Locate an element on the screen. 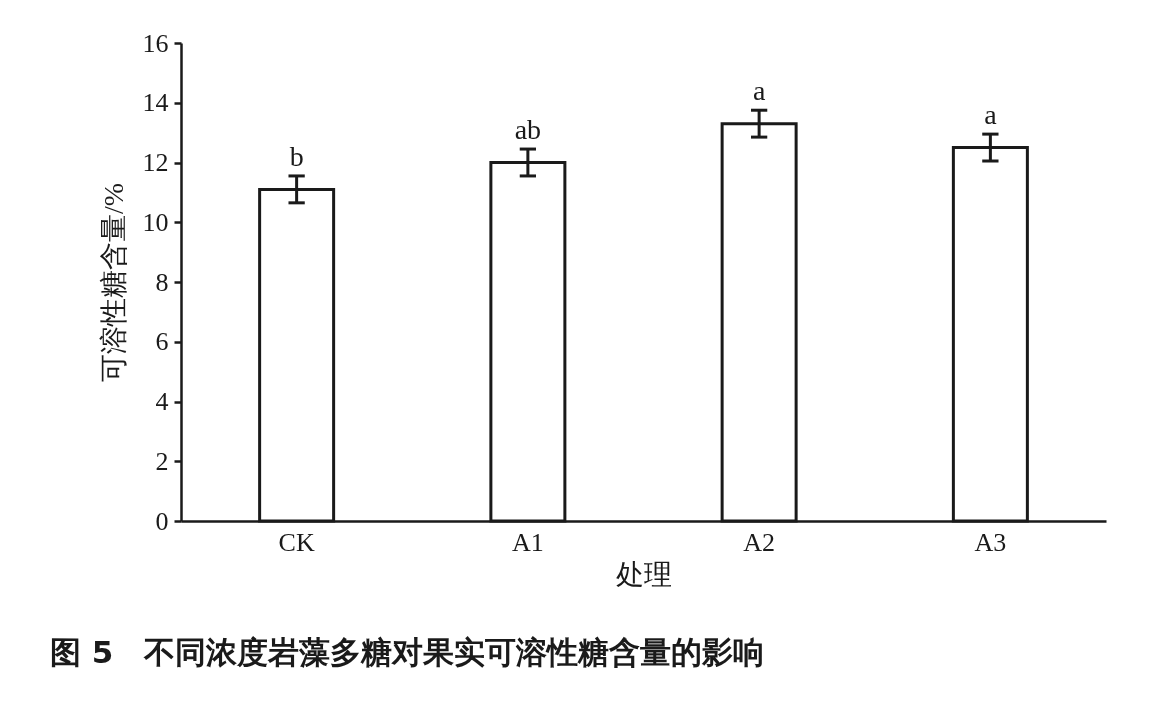  y-tick-label: 4 is located at coordinates (162, 401).